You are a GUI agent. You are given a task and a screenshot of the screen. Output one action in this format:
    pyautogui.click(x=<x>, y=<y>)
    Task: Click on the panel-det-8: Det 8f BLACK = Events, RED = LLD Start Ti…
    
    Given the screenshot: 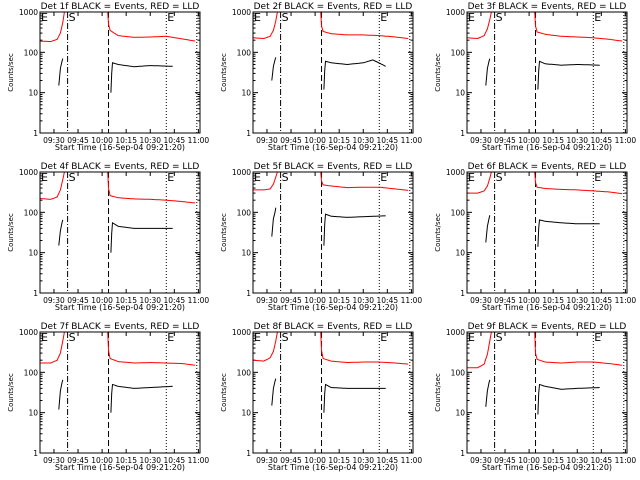 What is the action you would take?
    pyautogui.click(x=321, y=397)
    